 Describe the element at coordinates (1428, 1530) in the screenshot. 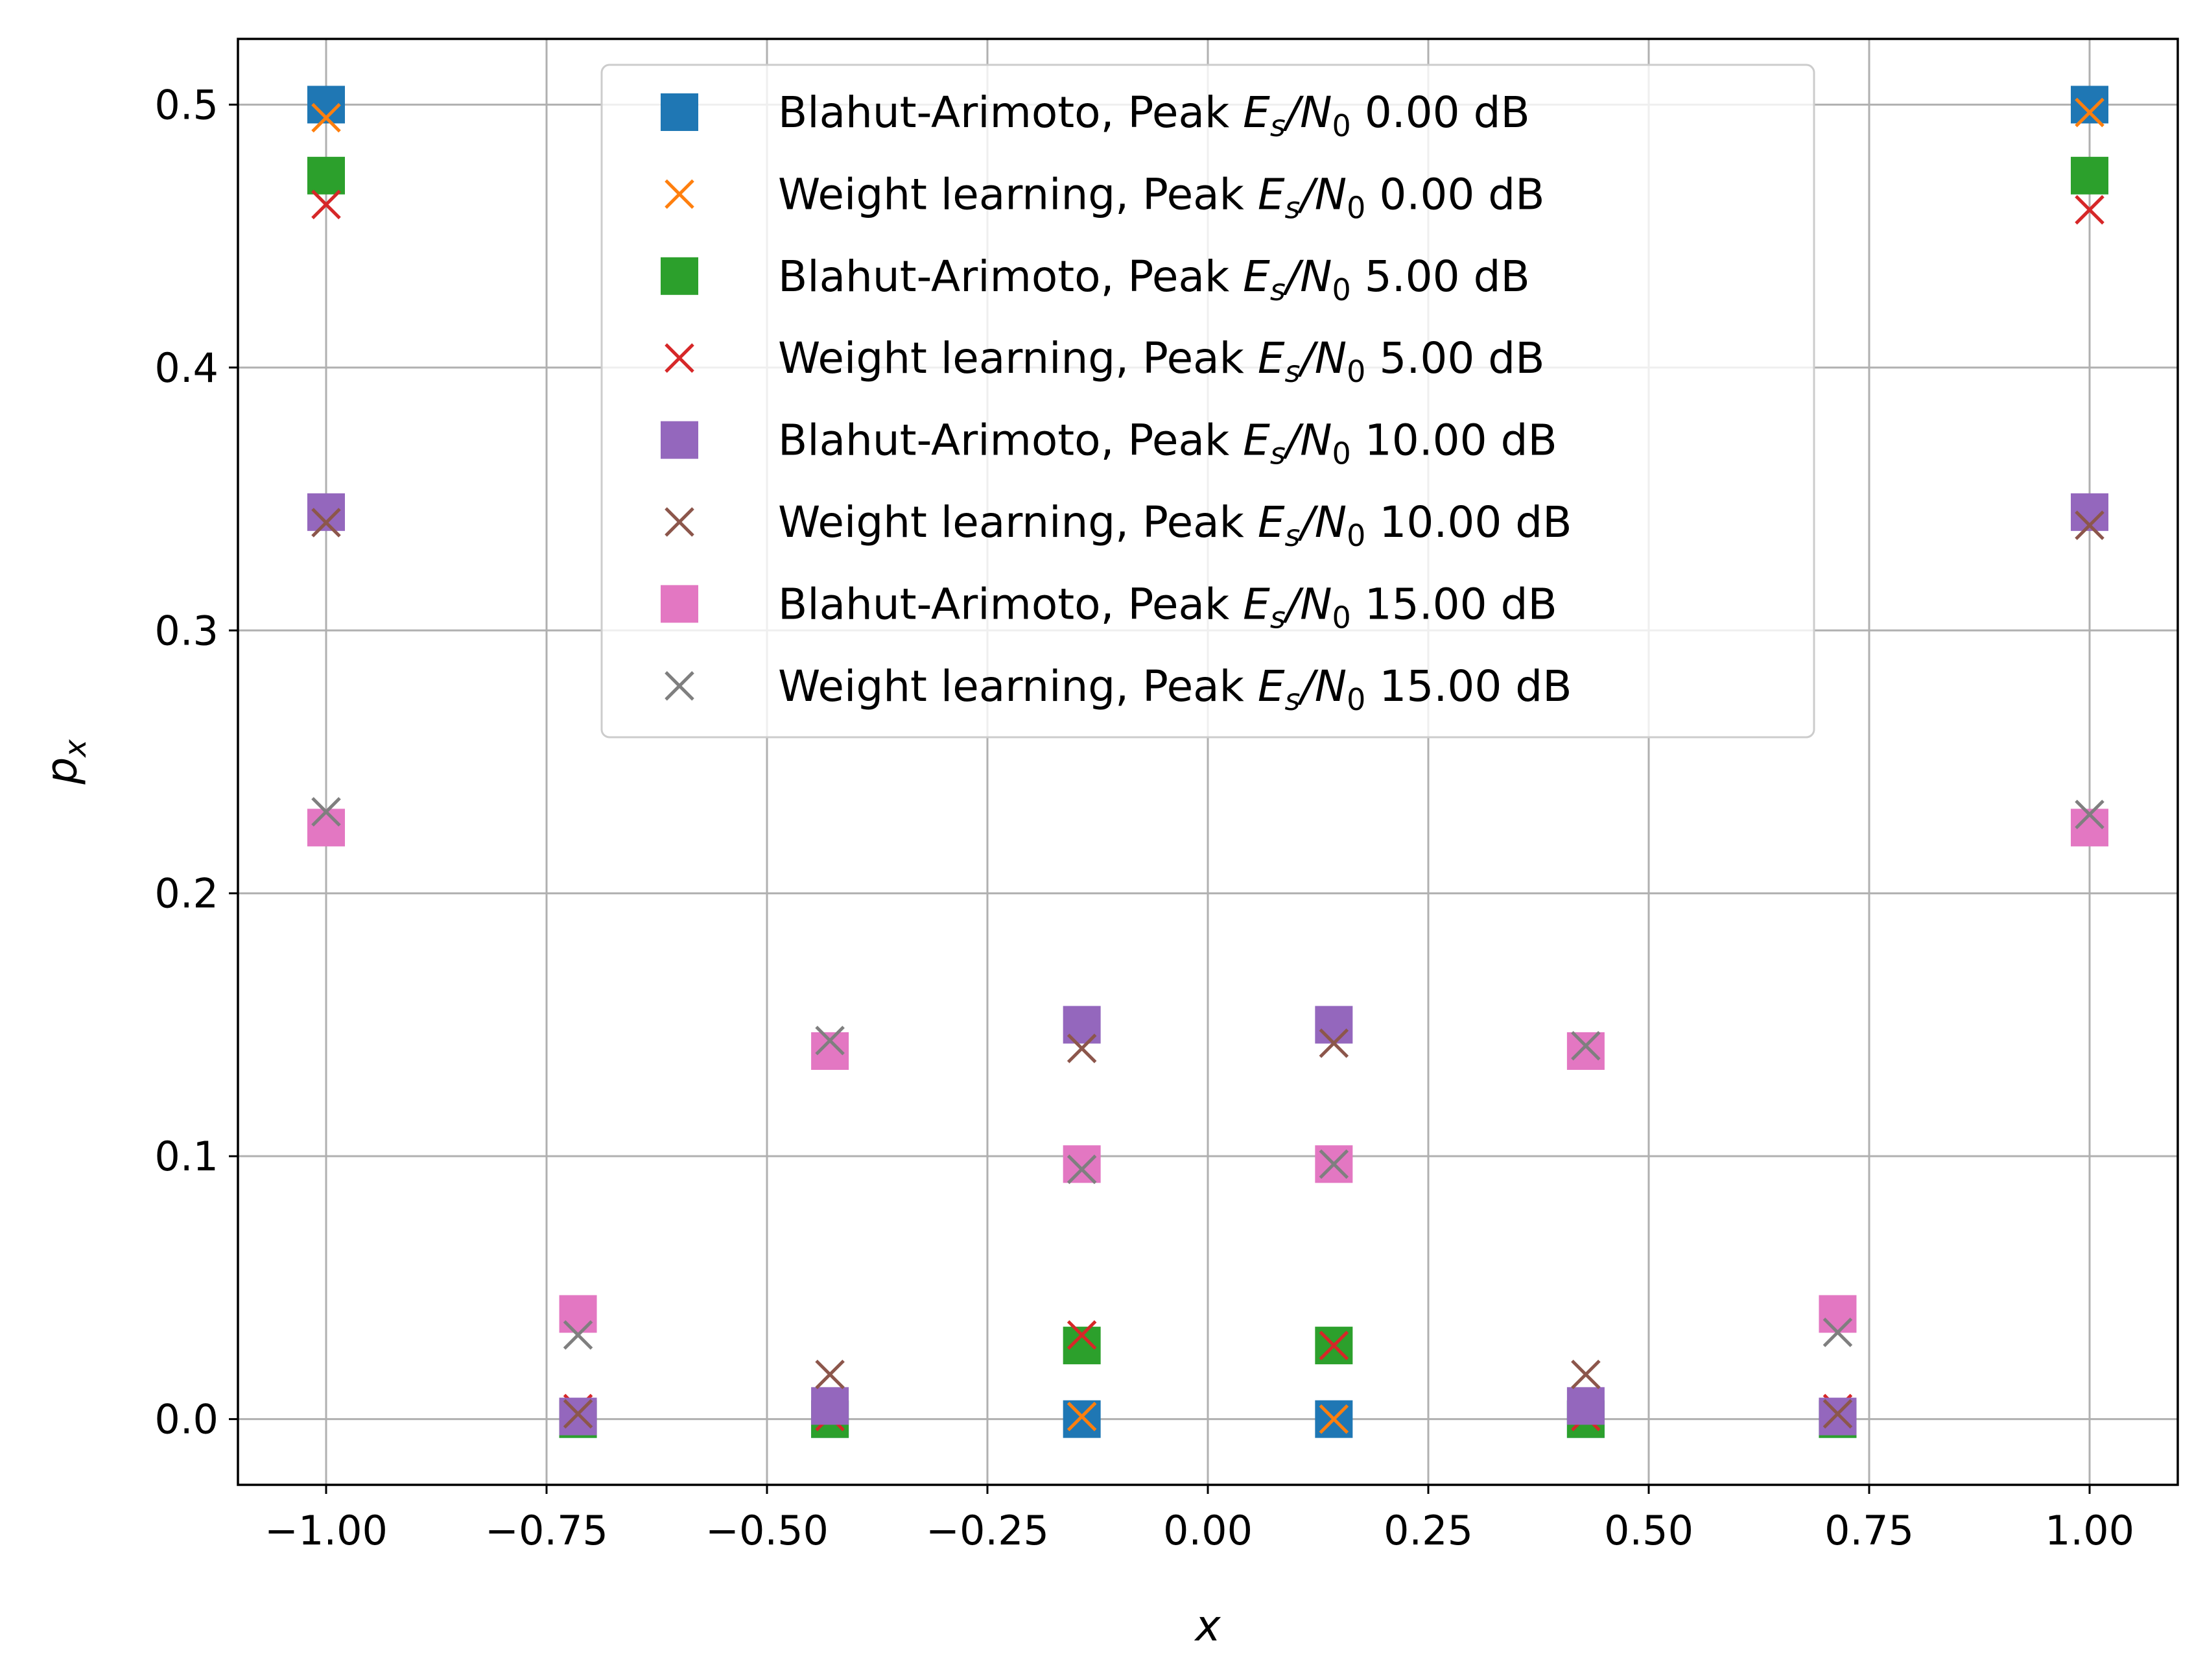

I see `x-tick-label: 0.25` at that location.